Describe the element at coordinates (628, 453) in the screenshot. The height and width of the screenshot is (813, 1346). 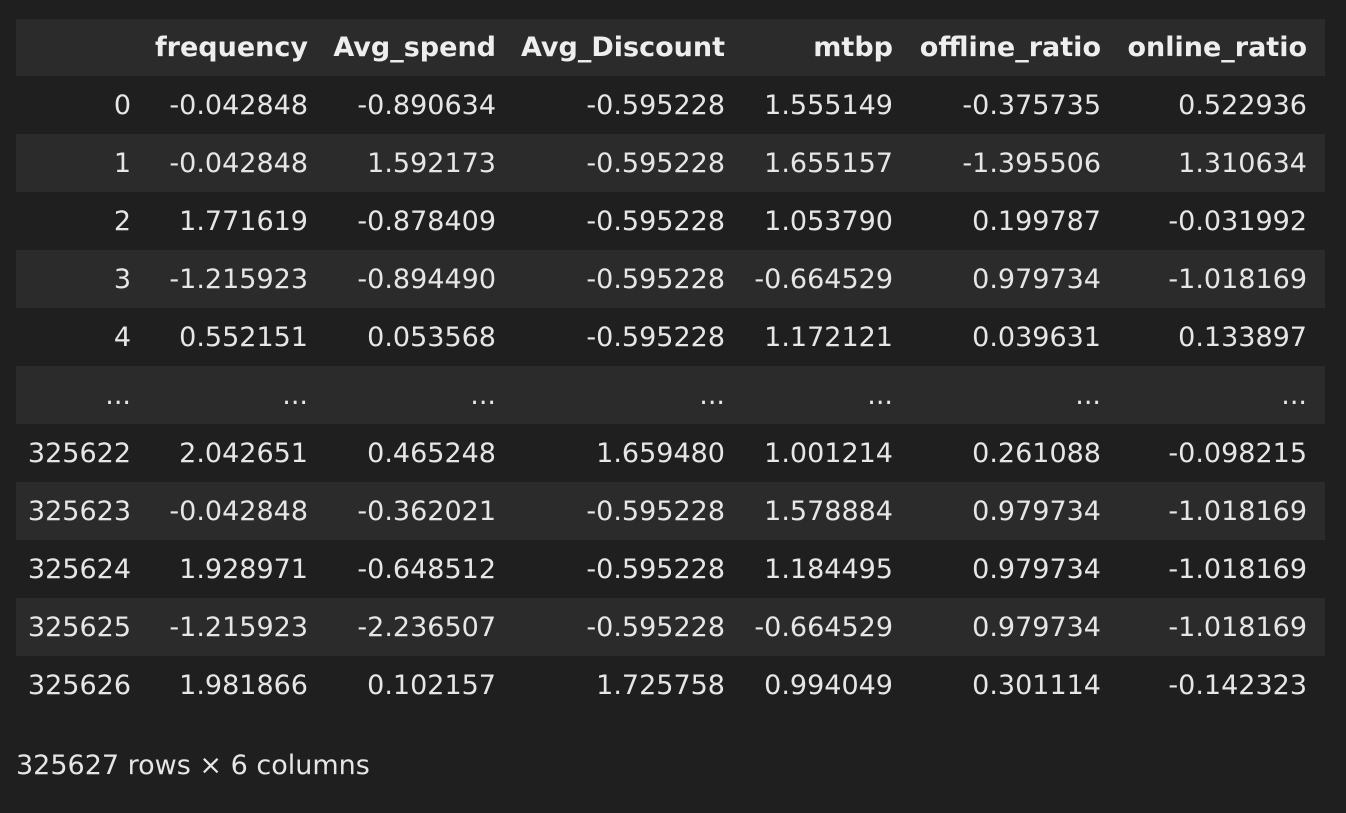
I see `table-cell: 1.659480` at that location.